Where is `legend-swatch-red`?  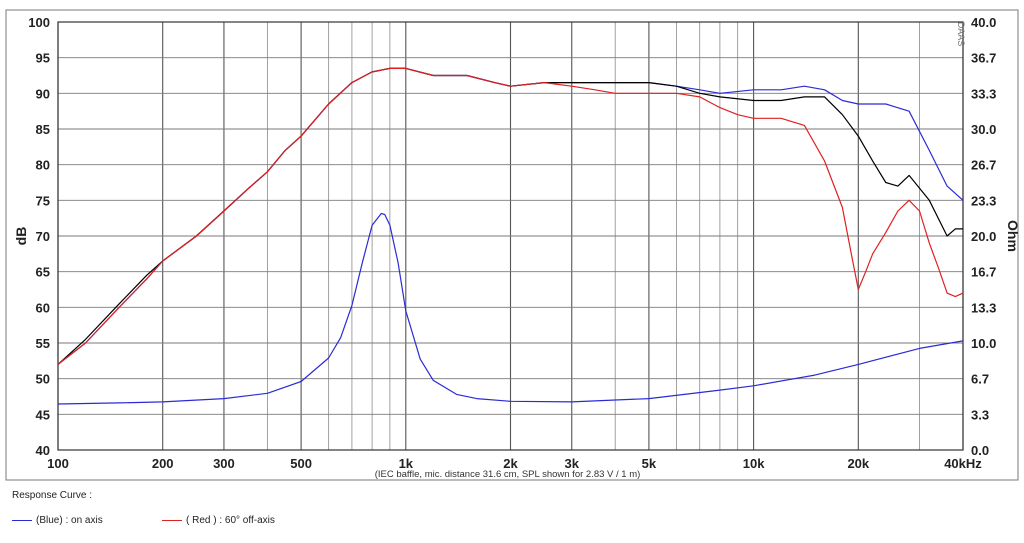 legend-swatch-red is located at coordinates (172, 520).